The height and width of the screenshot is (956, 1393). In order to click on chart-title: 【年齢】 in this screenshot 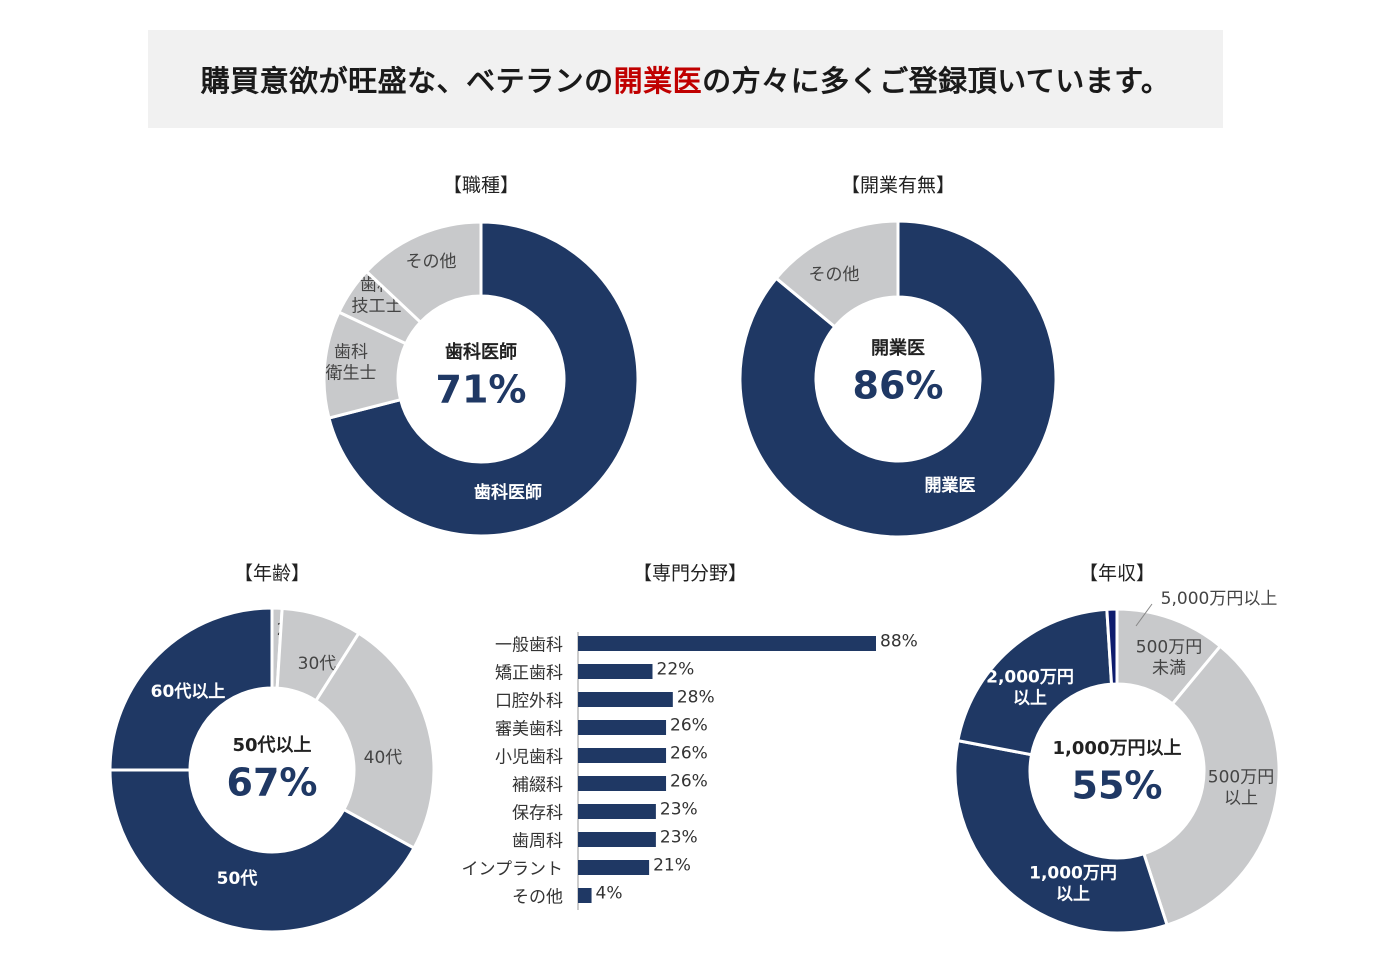, I will do `click(272, 574)`.